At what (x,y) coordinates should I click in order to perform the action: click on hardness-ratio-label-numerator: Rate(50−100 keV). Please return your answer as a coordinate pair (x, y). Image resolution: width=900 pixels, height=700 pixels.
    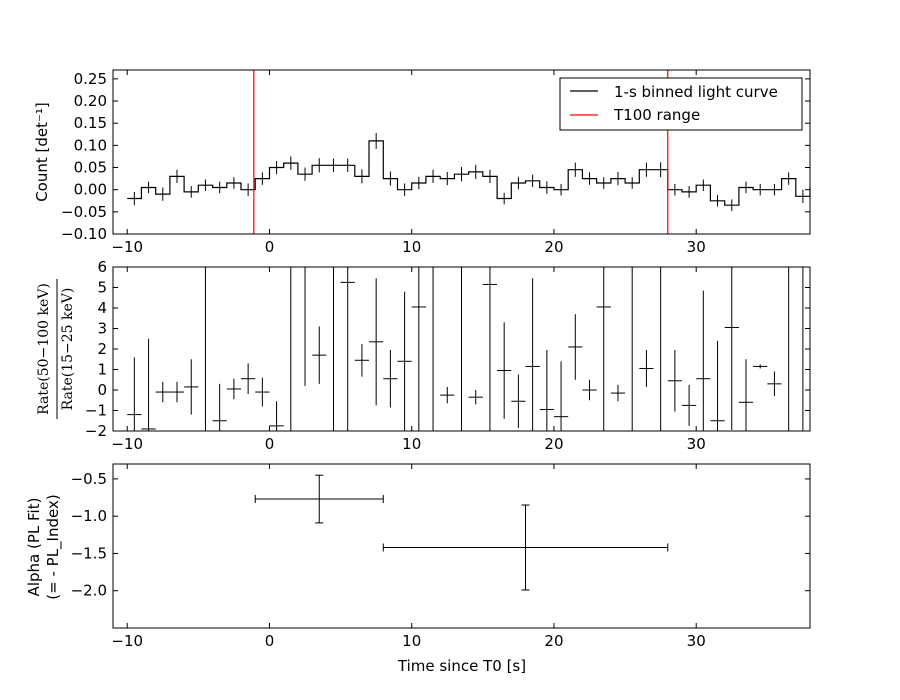
    Looking at the image, I should click on (44, 349).